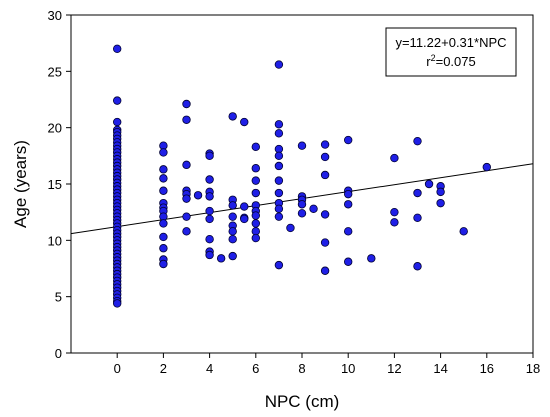 The height and width of the screenshot is (417, 550). What do you see at coordinates (20, 184) in the screenshot?
I see `y-axis-label: Age (years)` at bounding box center [20, 184].